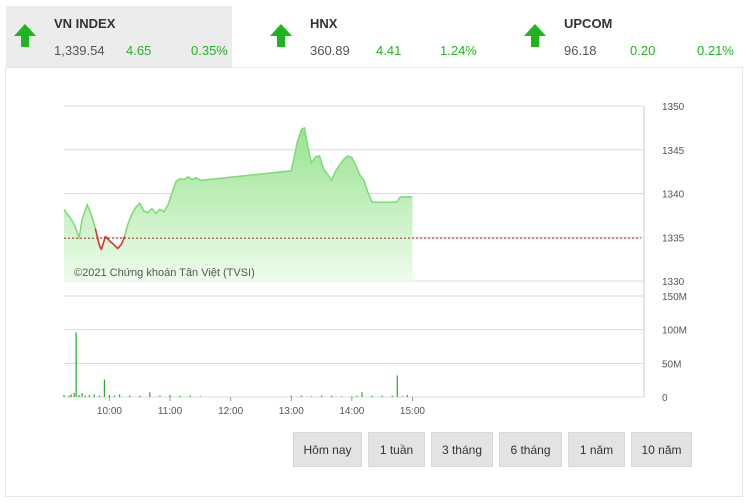  What do you see at coordinates (324, 23) in the screenshot?
I see `index-name: HNX` at bounding box center [324, 23].